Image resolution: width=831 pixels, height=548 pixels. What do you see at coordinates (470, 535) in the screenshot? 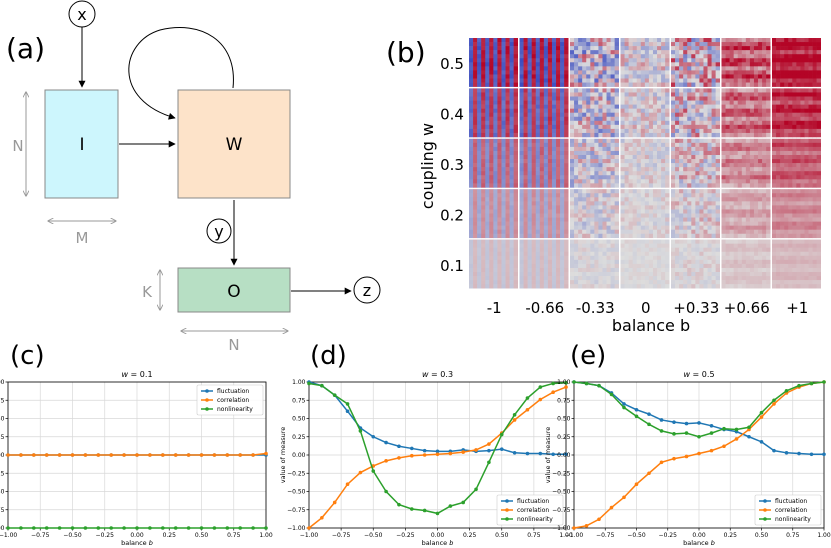
I see `chart-d-xtick: 0.25` at bounding box center [470, 535].